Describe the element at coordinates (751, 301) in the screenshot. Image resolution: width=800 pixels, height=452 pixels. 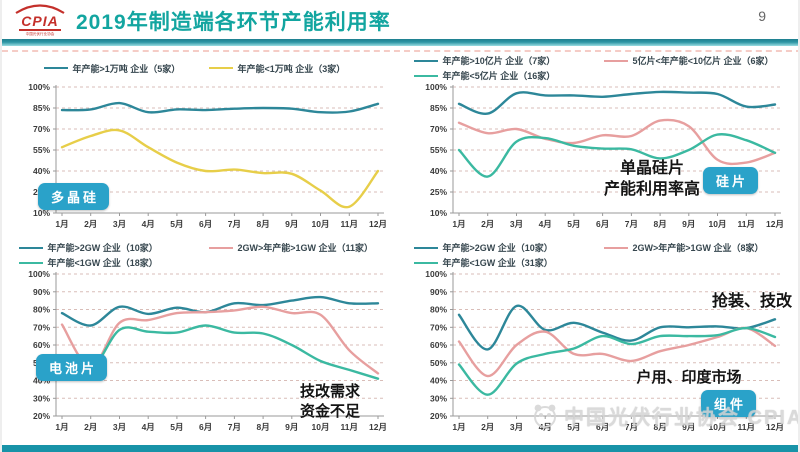
I see `chart-annotation: 抢装、技改` at that location.